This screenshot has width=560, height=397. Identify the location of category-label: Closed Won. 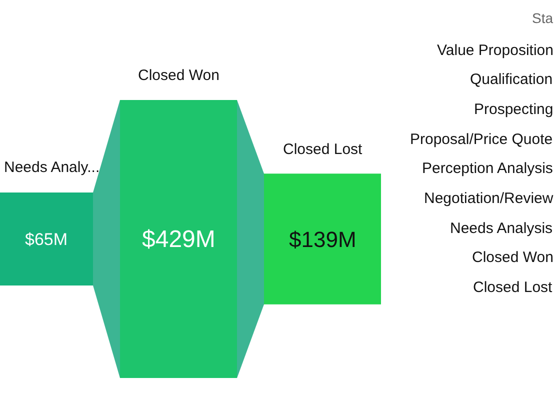
(179, 75).